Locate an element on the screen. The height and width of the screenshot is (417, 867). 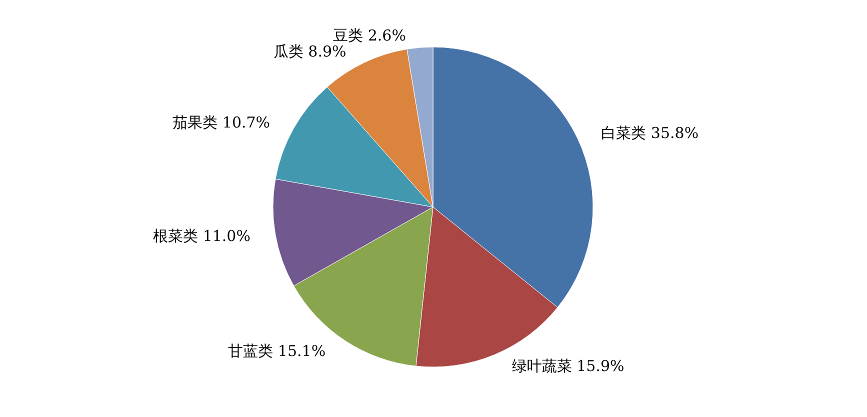
slice-label: 茄果类 10.7% is located at coordinates (221, 123).